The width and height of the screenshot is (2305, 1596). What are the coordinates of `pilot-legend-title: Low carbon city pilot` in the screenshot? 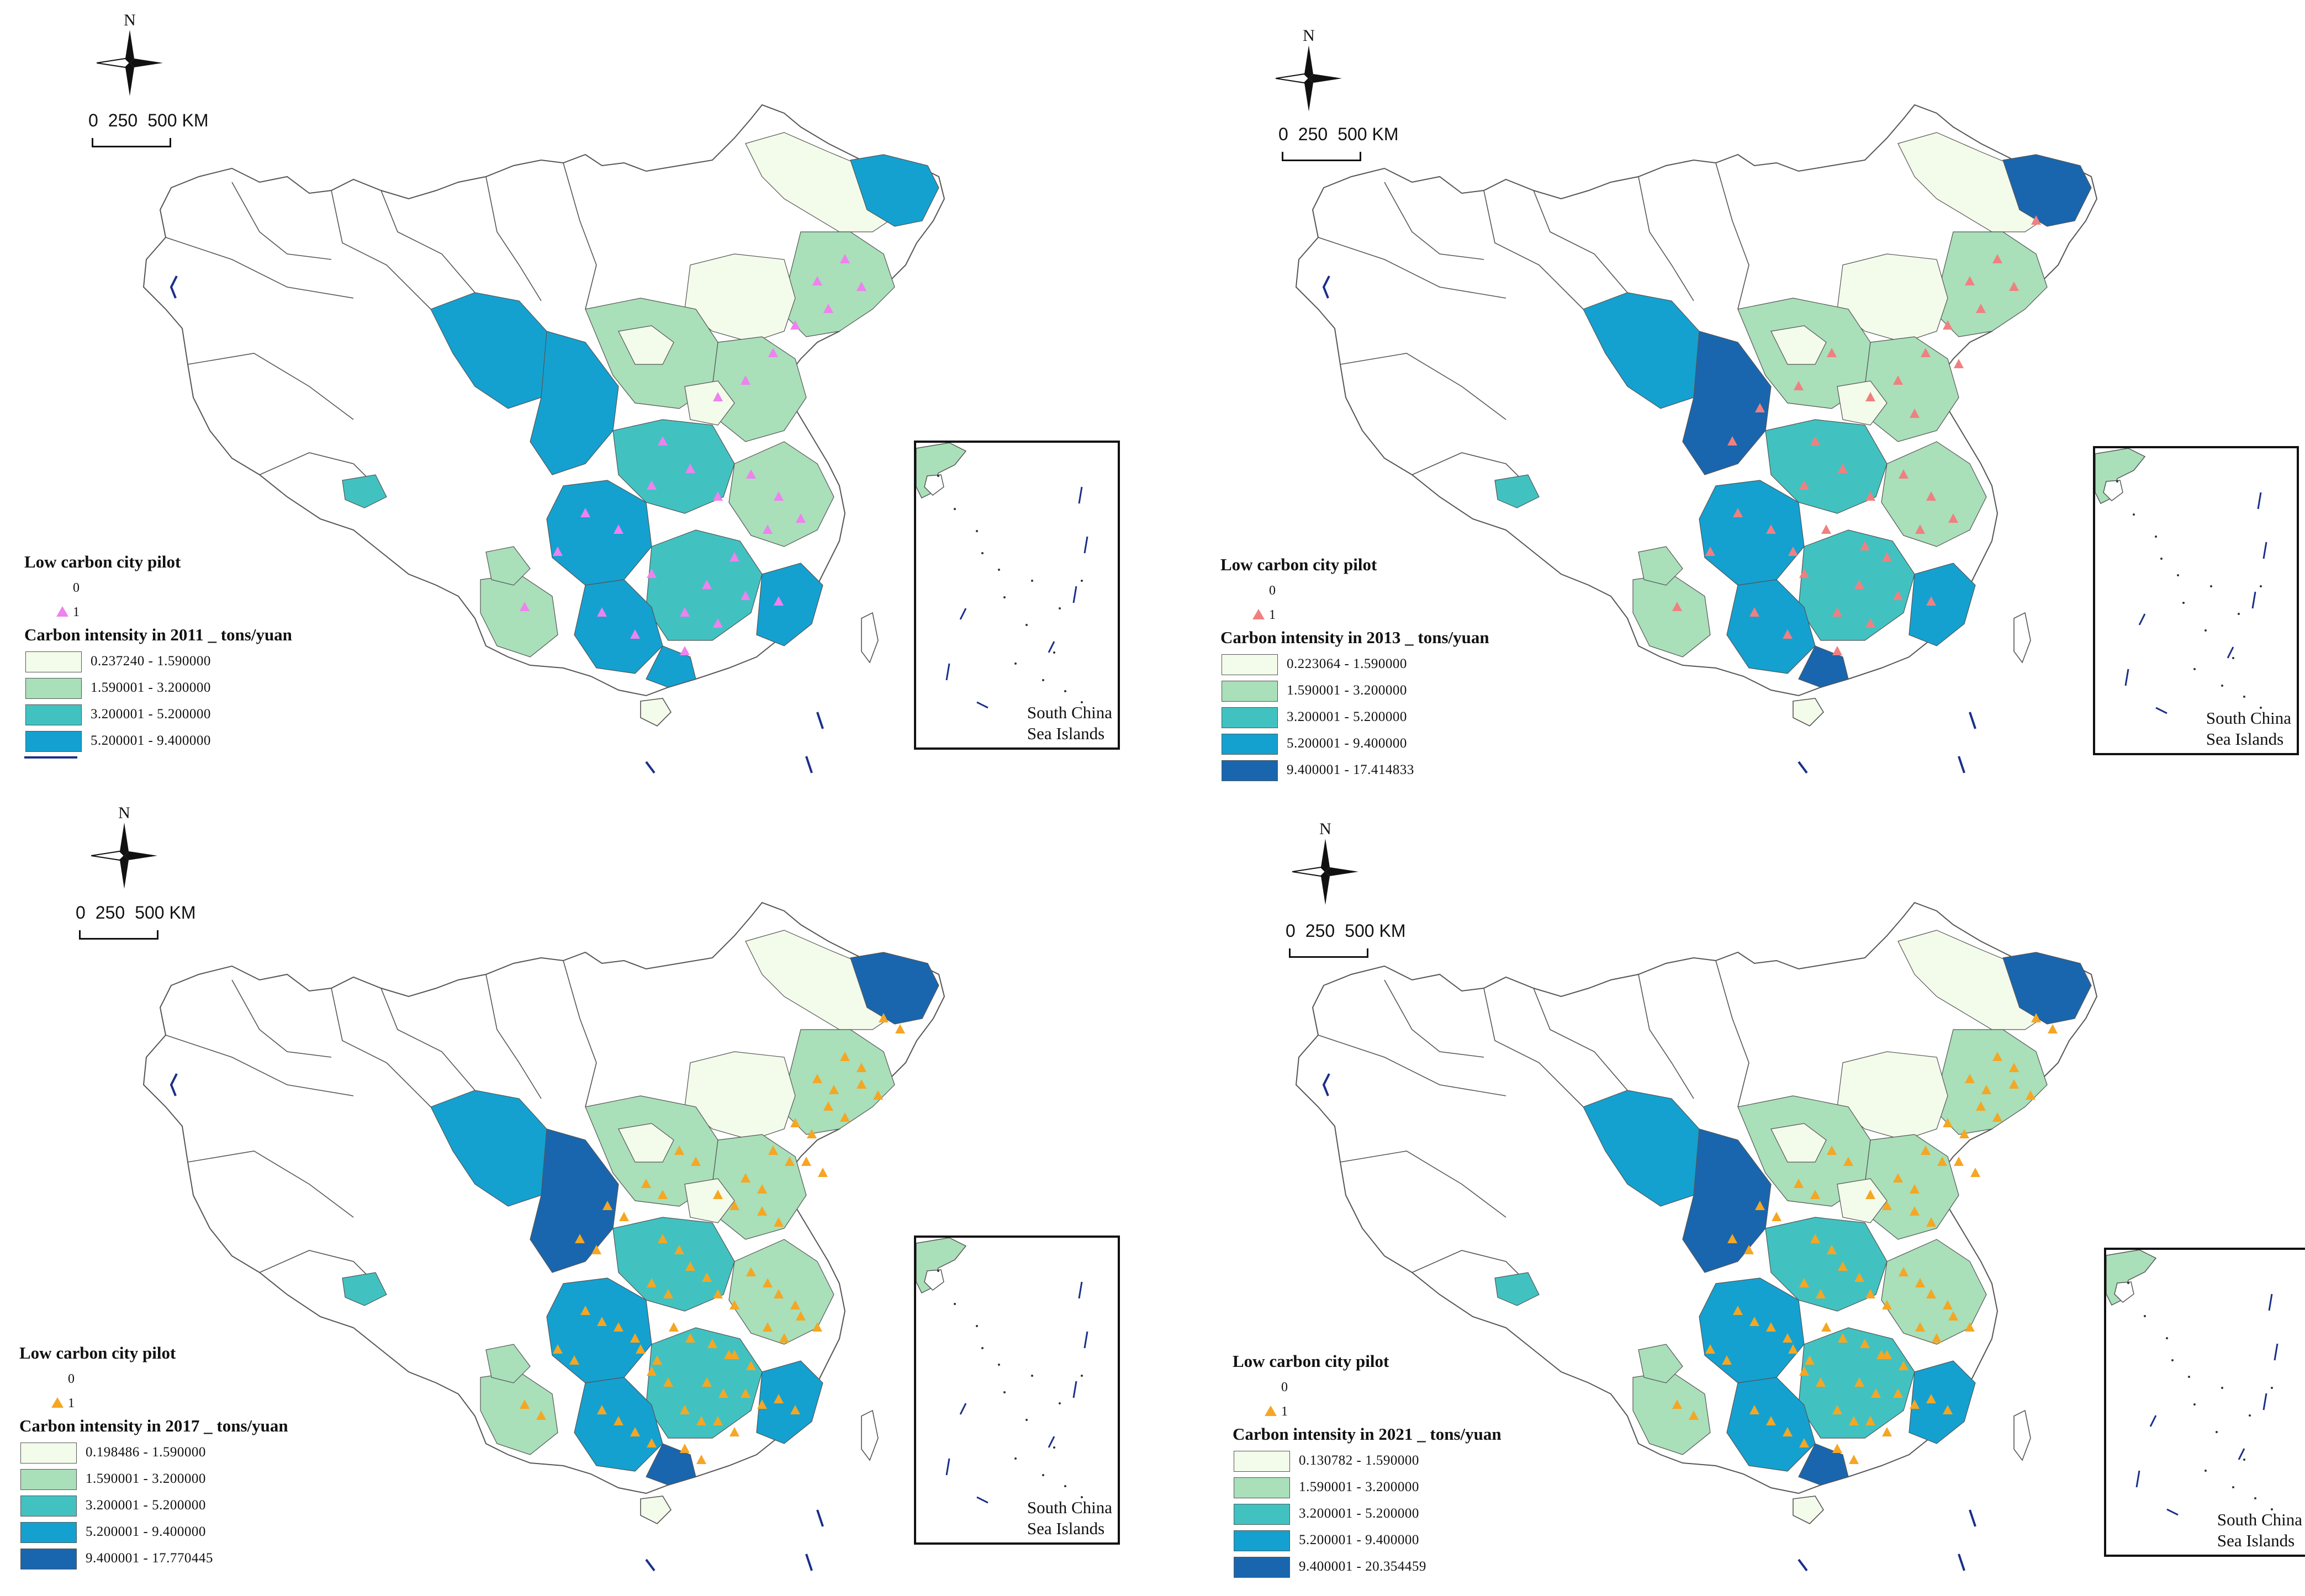 It's located at (1311, 1361).